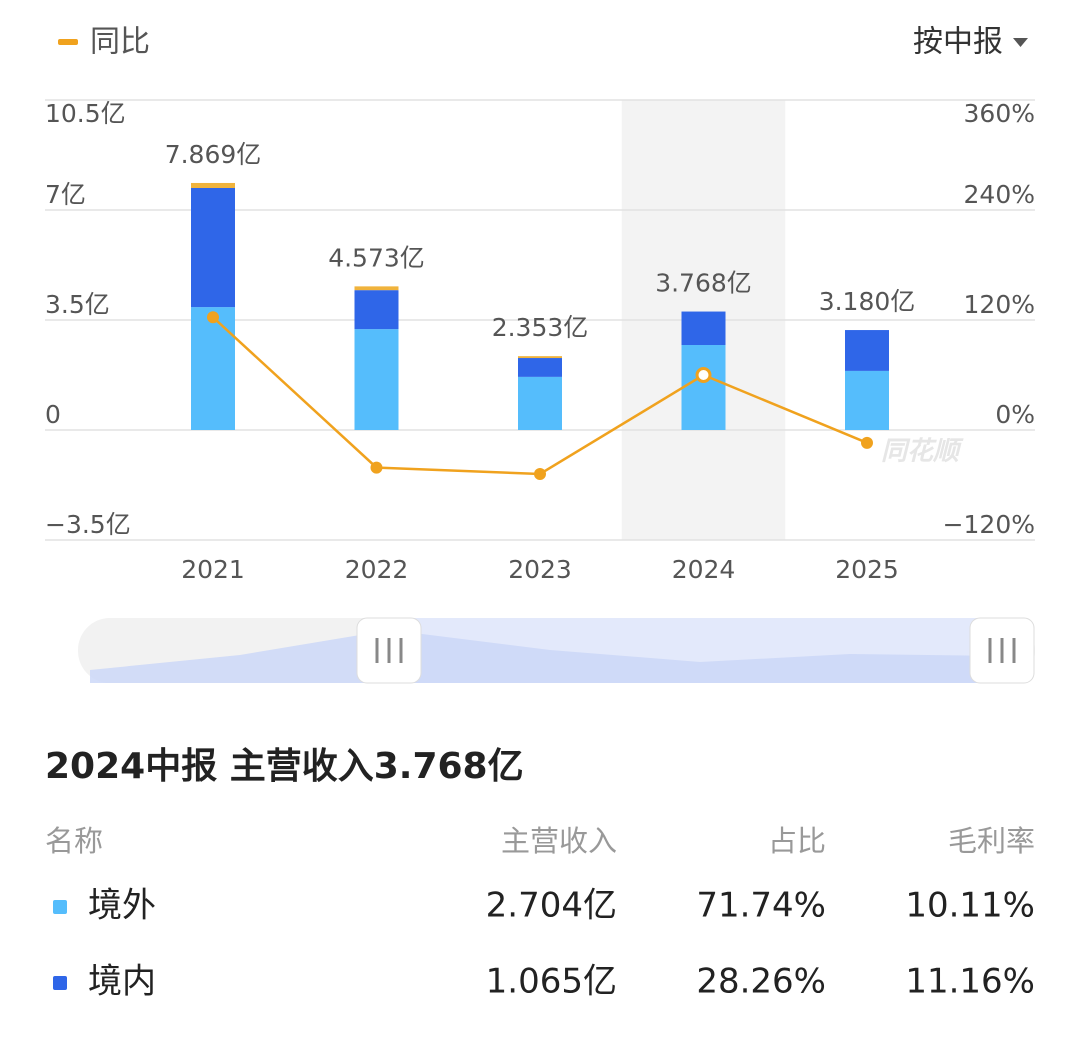 This screenshot has width=1080, height=1057. Describe the element at coordinates (88, 524) in the screenshot. I see `y-tick-label: −3.5亿` at that location.